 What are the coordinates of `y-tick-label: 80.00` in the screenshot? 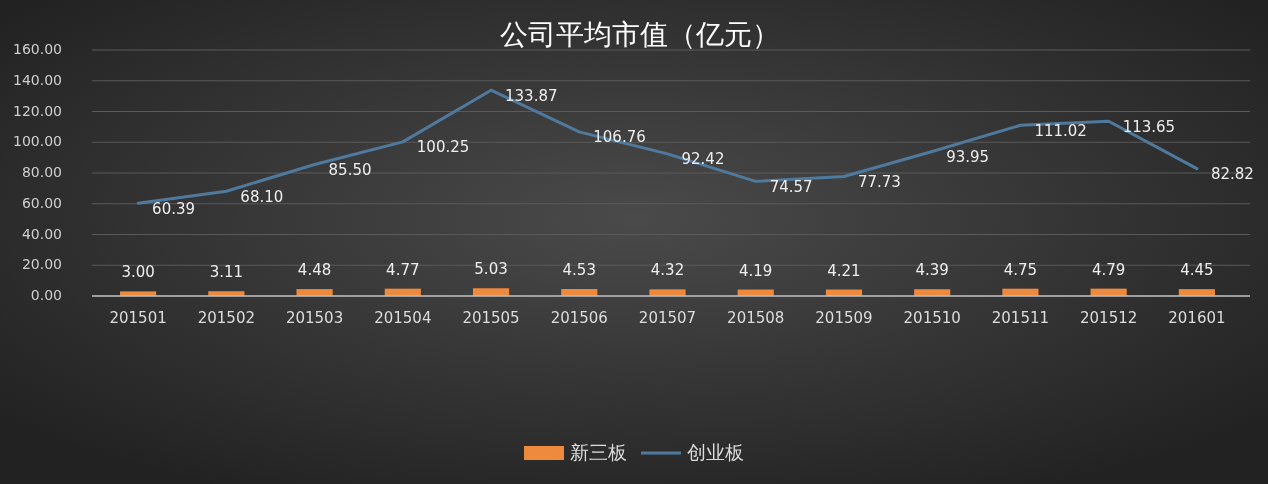 It's located at (41, 172).